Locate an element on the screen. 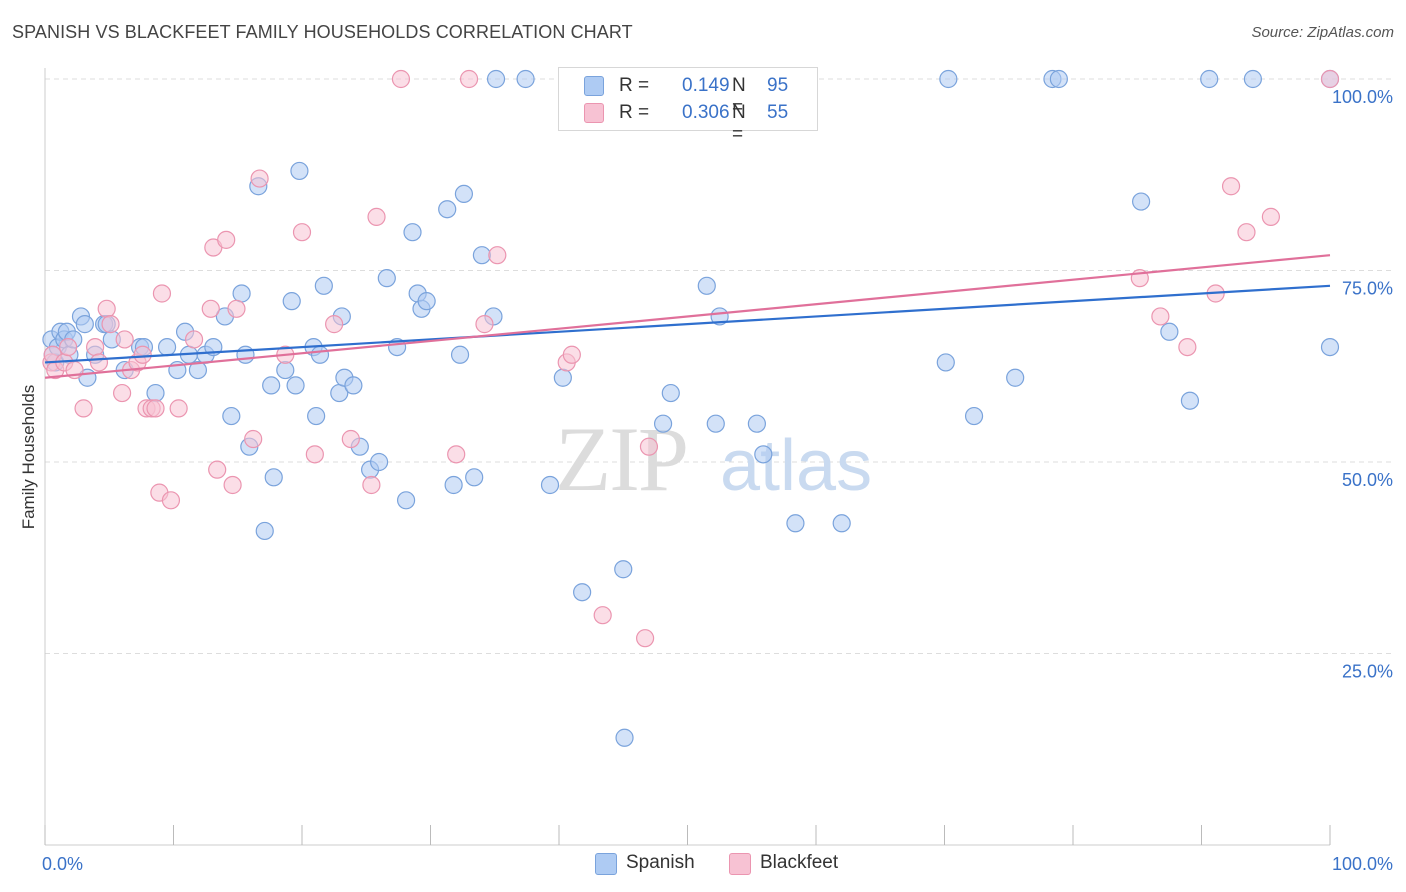 This screenshot has width=1406, height=892. source-label: Source: ZipAtlas.com is located at coordinates (1322, 32).